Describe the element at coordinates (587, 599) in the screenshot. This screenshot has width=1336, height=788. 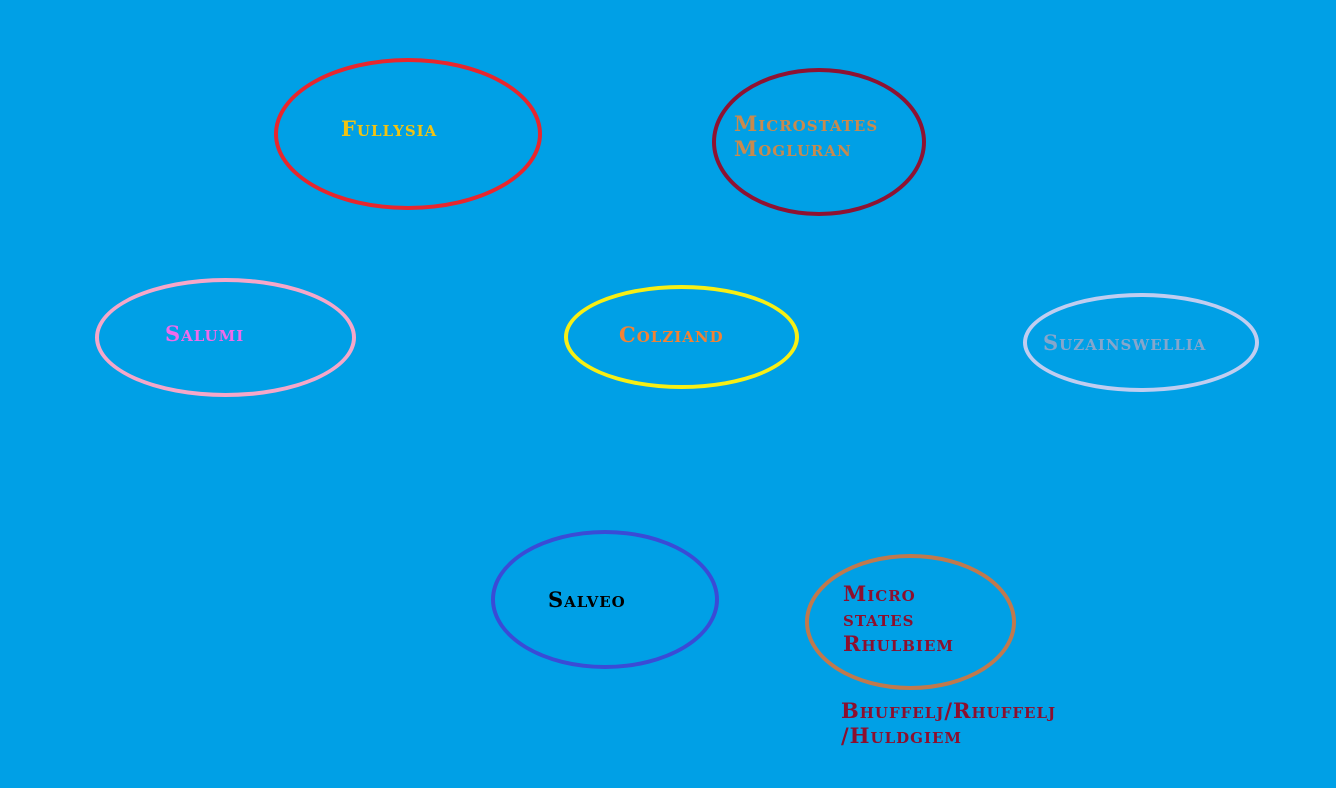
I see `node-salveo-label: Salveo` at that location.